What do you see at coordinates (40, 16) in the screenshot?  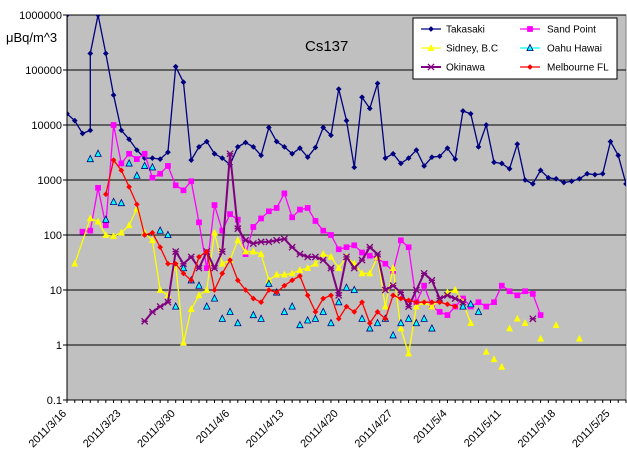 I see `y-tick-label: 1000000` at bounding box center [40, 16].